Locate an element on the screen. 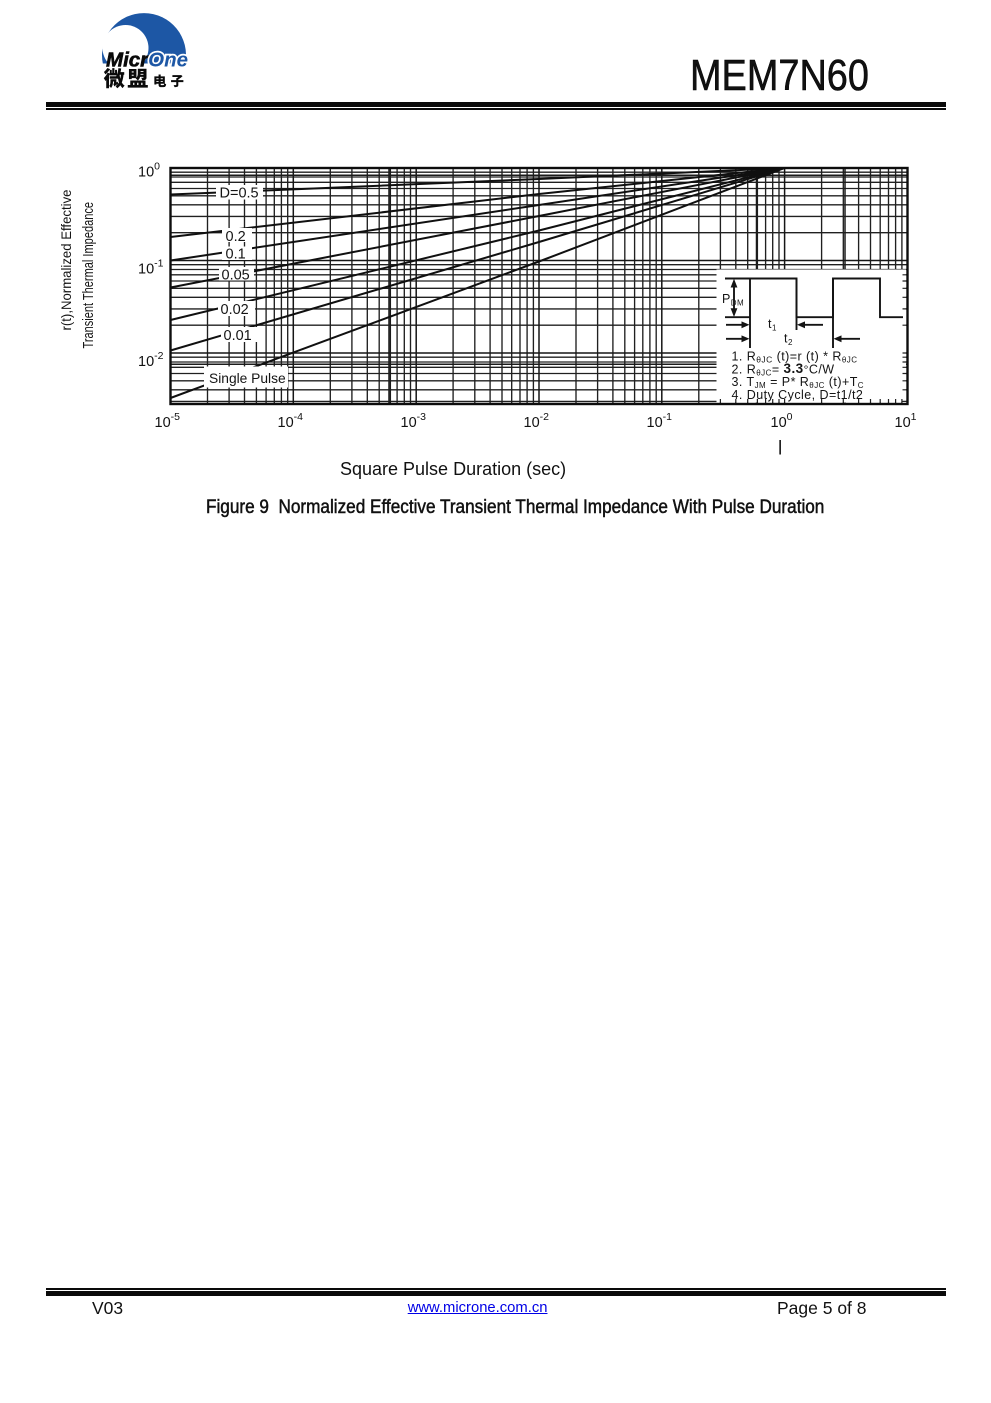 Image resolution: width=991 pixels, height=1403 pixels. svg-text: 0.1 is located at coordinates (236, 255).